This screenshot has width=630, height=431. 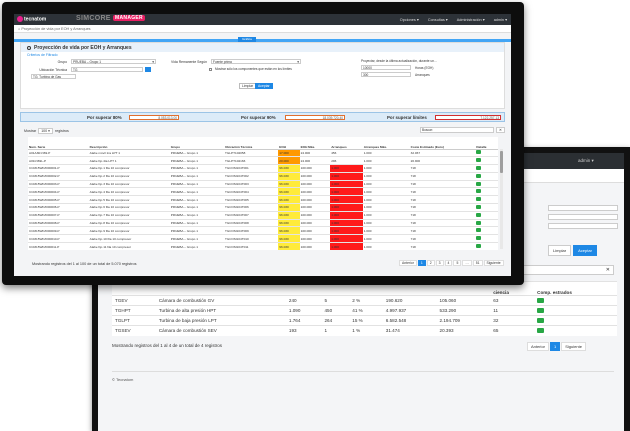 What do you see at coordinates (251, 222) in the screenshot?
I see `cell-ubic: TGCOM104T008` at bounding box center [251, 222].